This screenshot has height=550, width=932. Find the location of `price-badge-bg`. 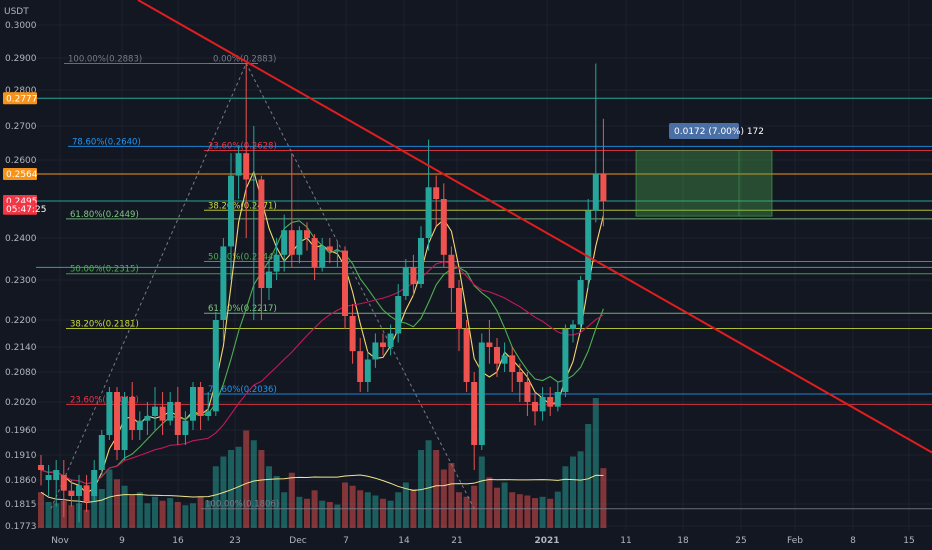

price-badge-bg is located at coordinates (20, 98).